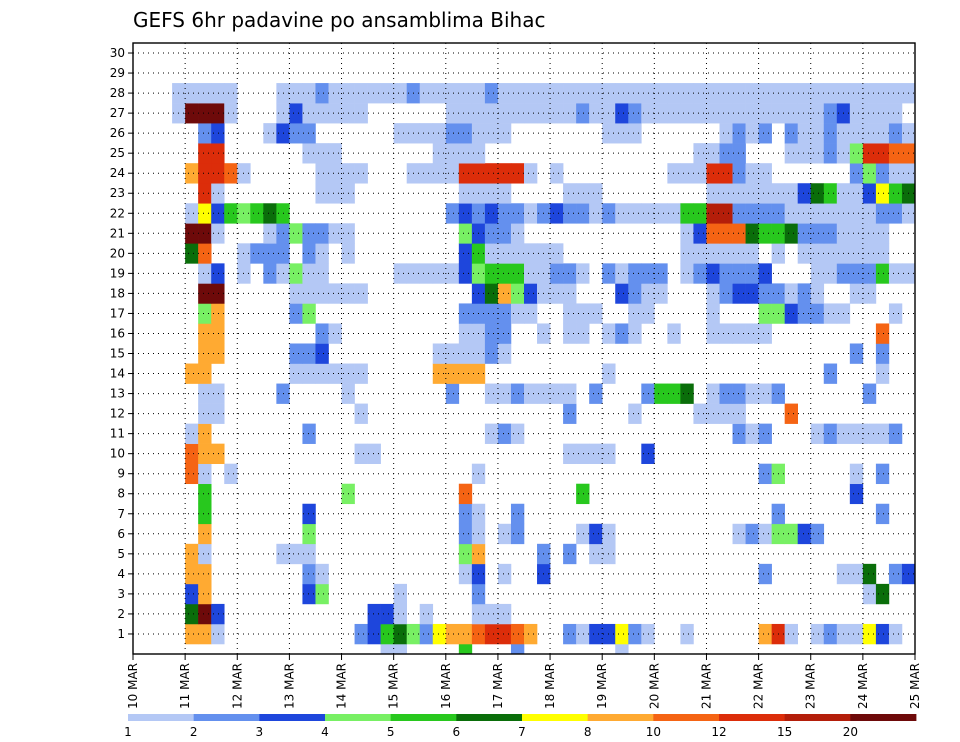 This screenshot has width=960, height=742. I want to click on x-tick-label: 25 MAR, so click(915, 686).